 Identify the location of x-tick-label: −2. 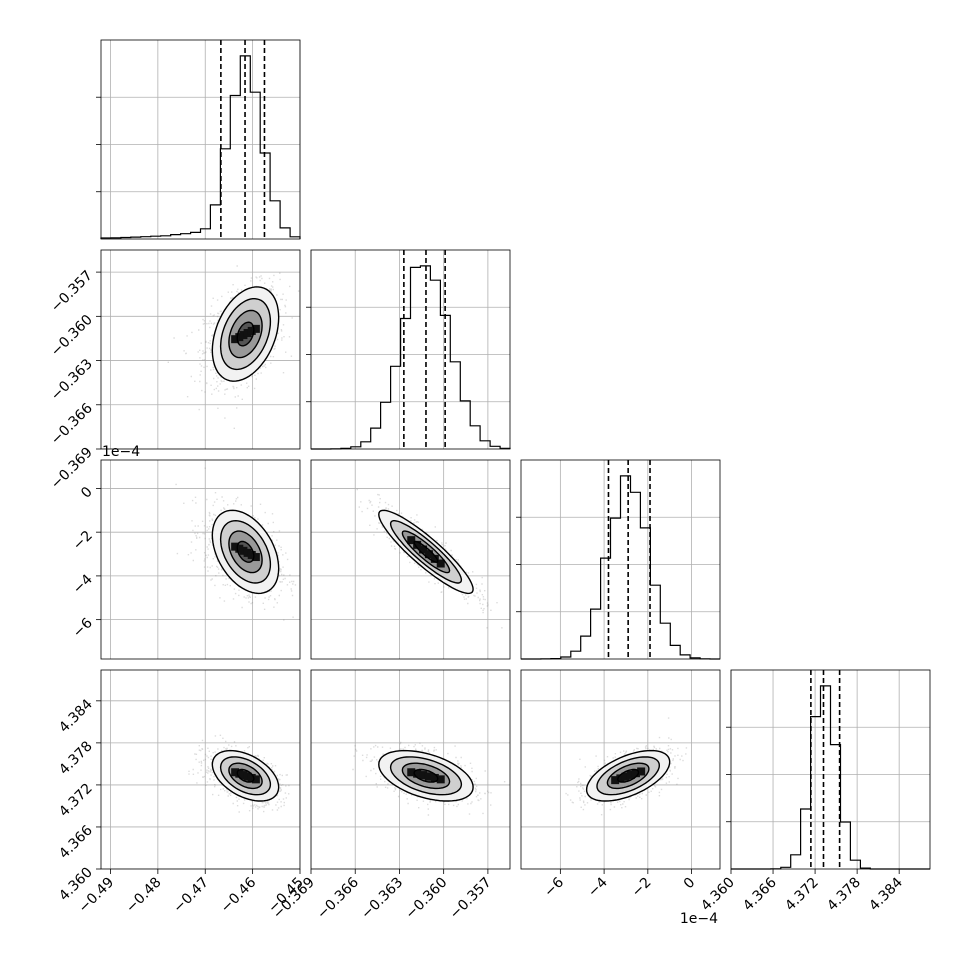
(642, 888).